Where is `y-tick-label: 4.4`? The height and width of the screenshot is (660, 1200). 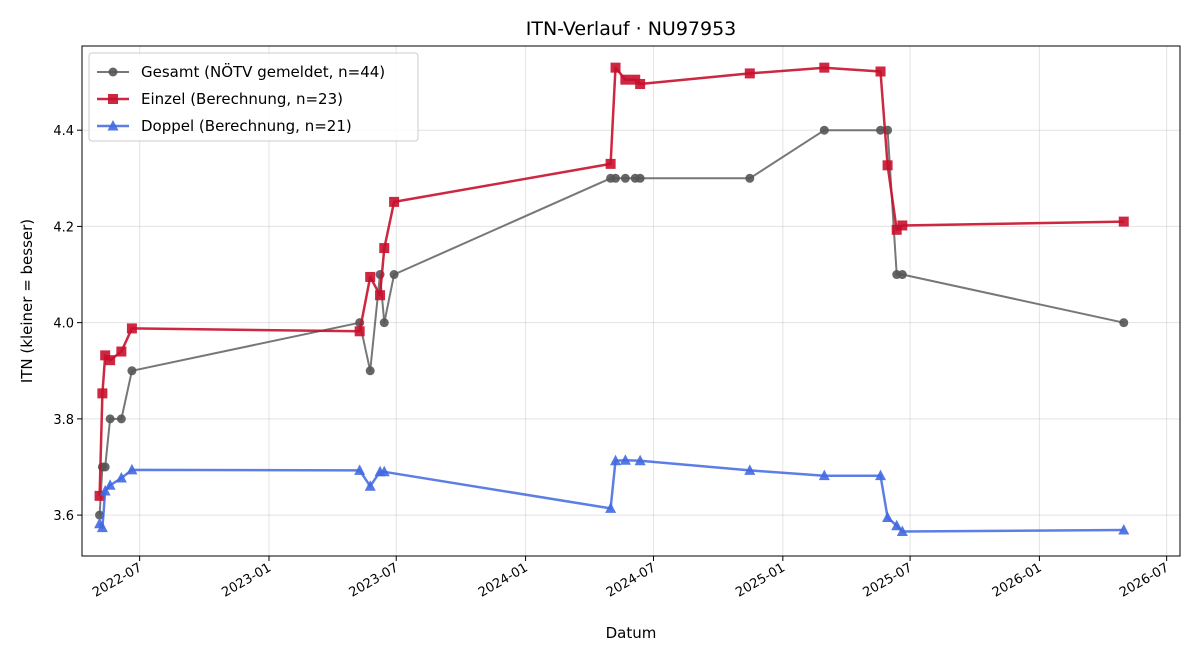
y-tick-label: 4.4 is located at coordinates (63, 131).